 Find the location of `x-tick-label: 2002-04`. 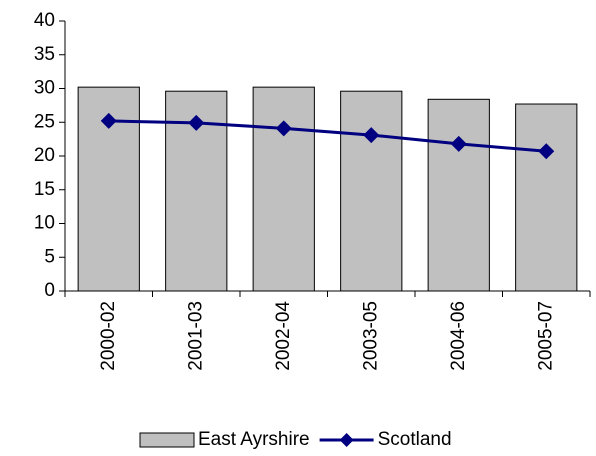

x-tick-label: 2002-04 is located at coordinates (283, 336).